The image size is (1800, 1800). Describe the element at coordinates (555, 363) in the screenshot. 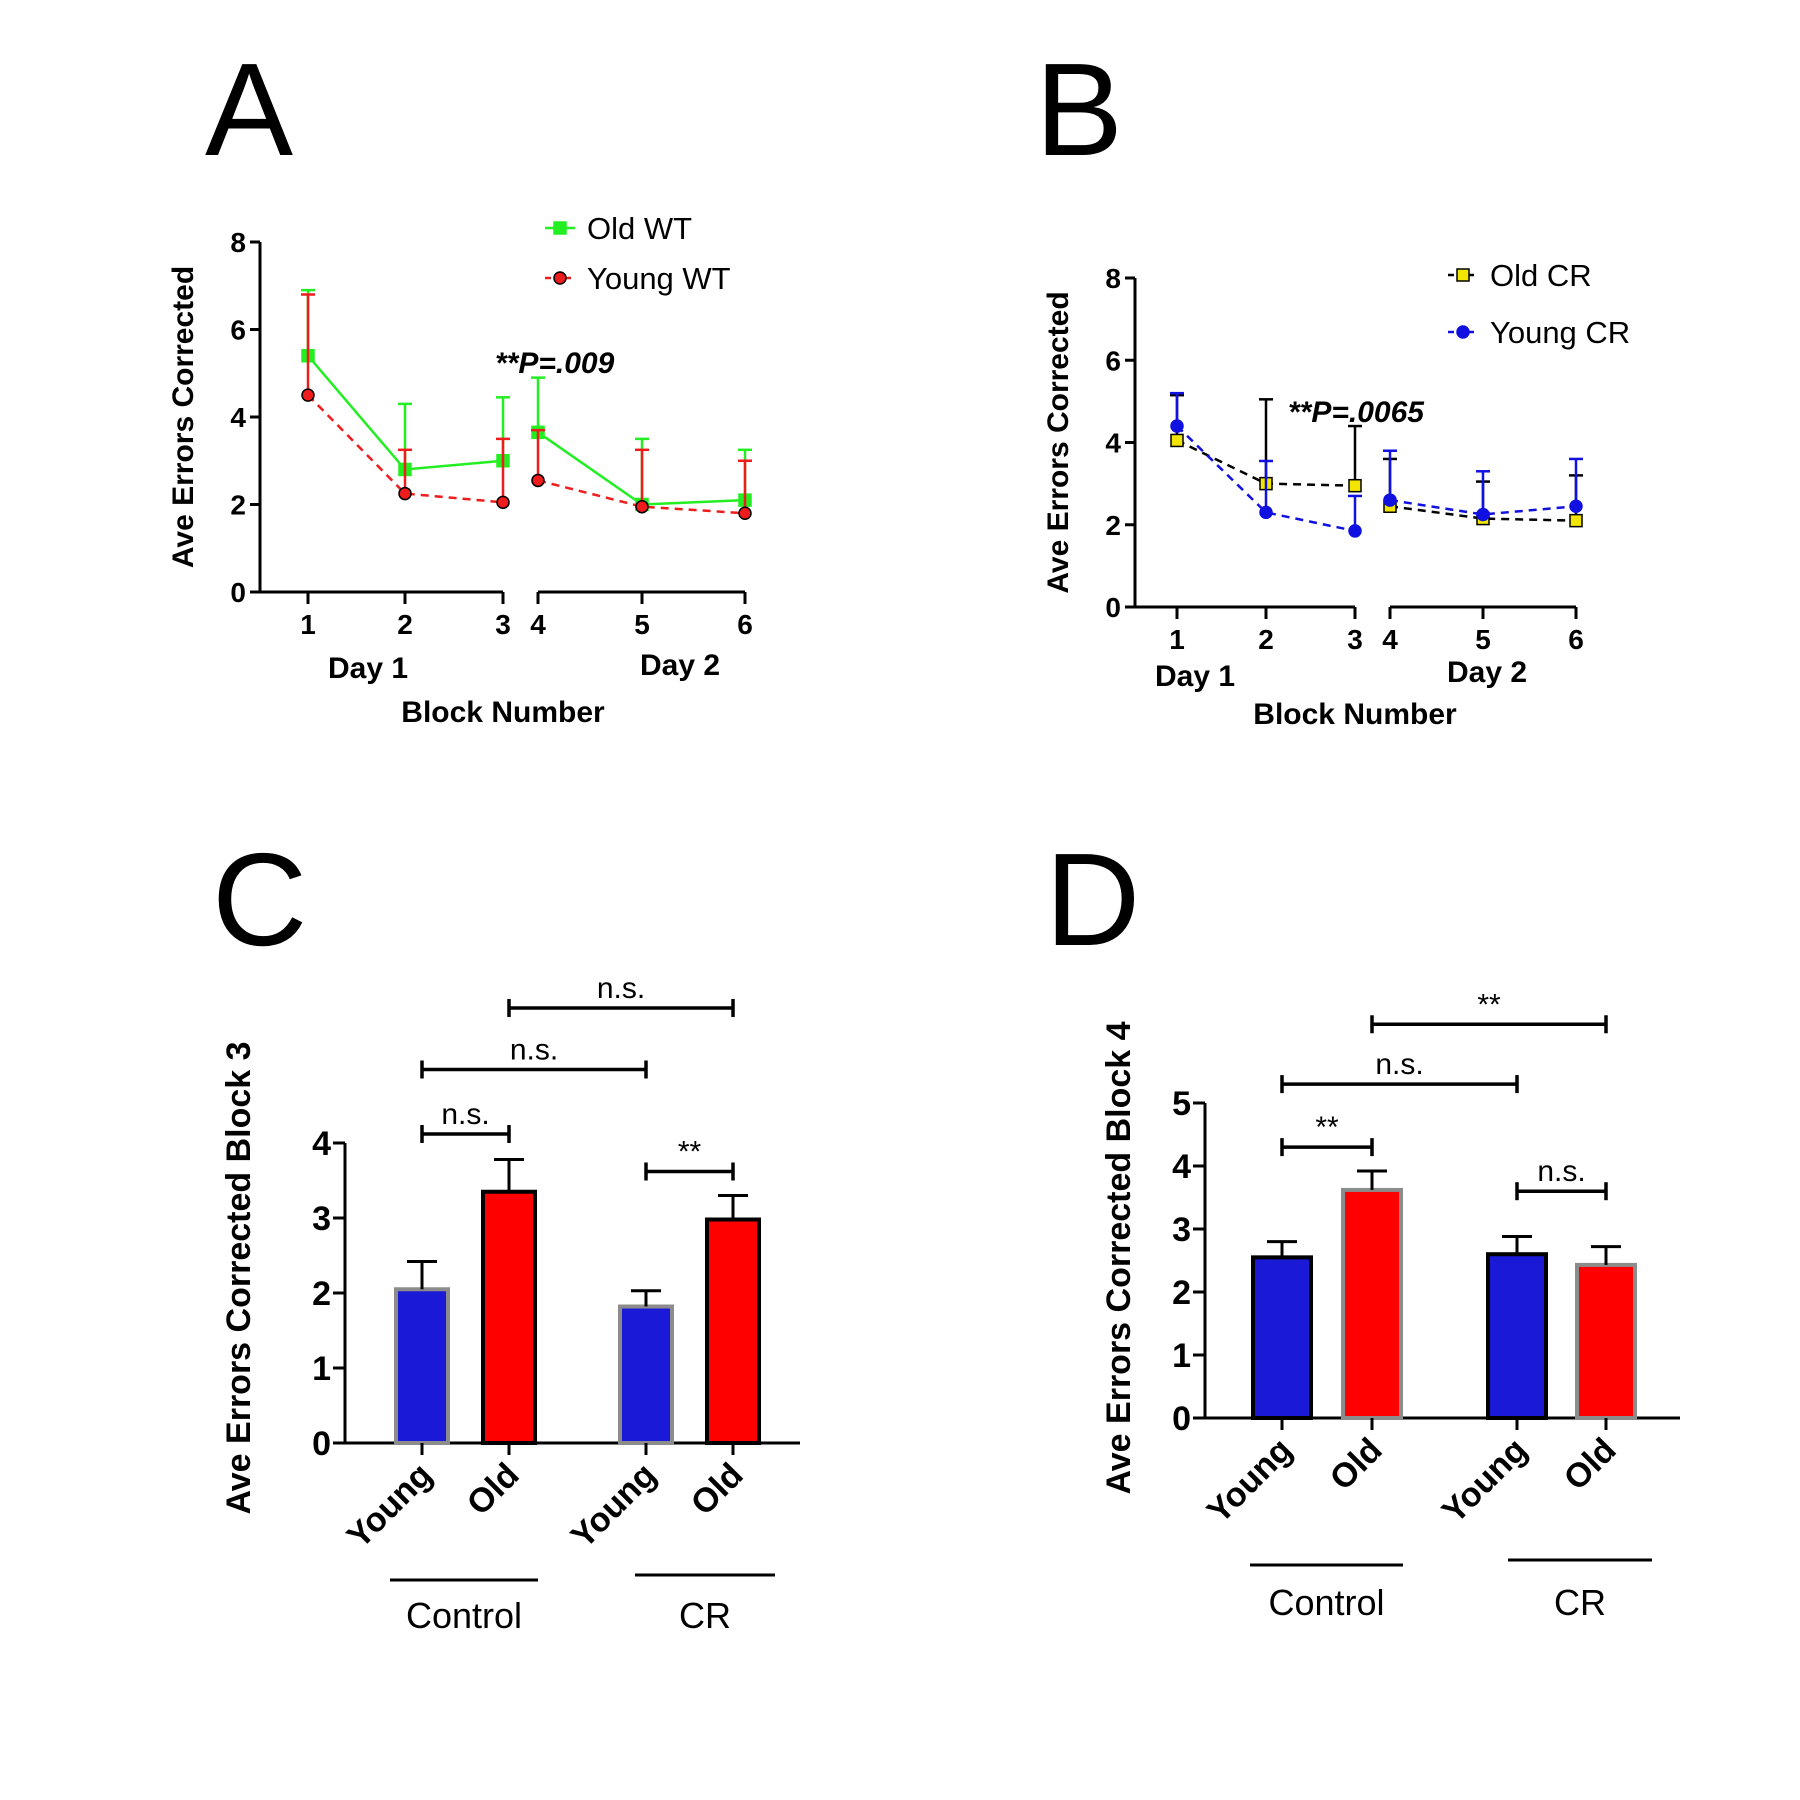

I see `p-value-annotation: **P=.009` at that location.